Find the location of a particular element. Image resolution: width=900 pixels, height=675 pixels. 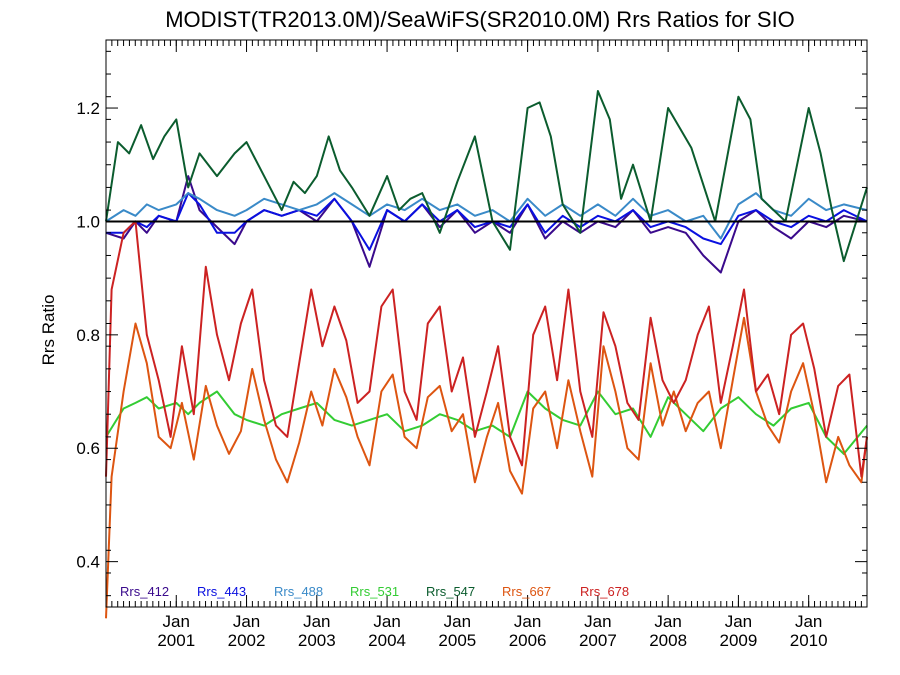

legend-entry-rrs-678: Rrs_678 is located at coordinates (604, 591).